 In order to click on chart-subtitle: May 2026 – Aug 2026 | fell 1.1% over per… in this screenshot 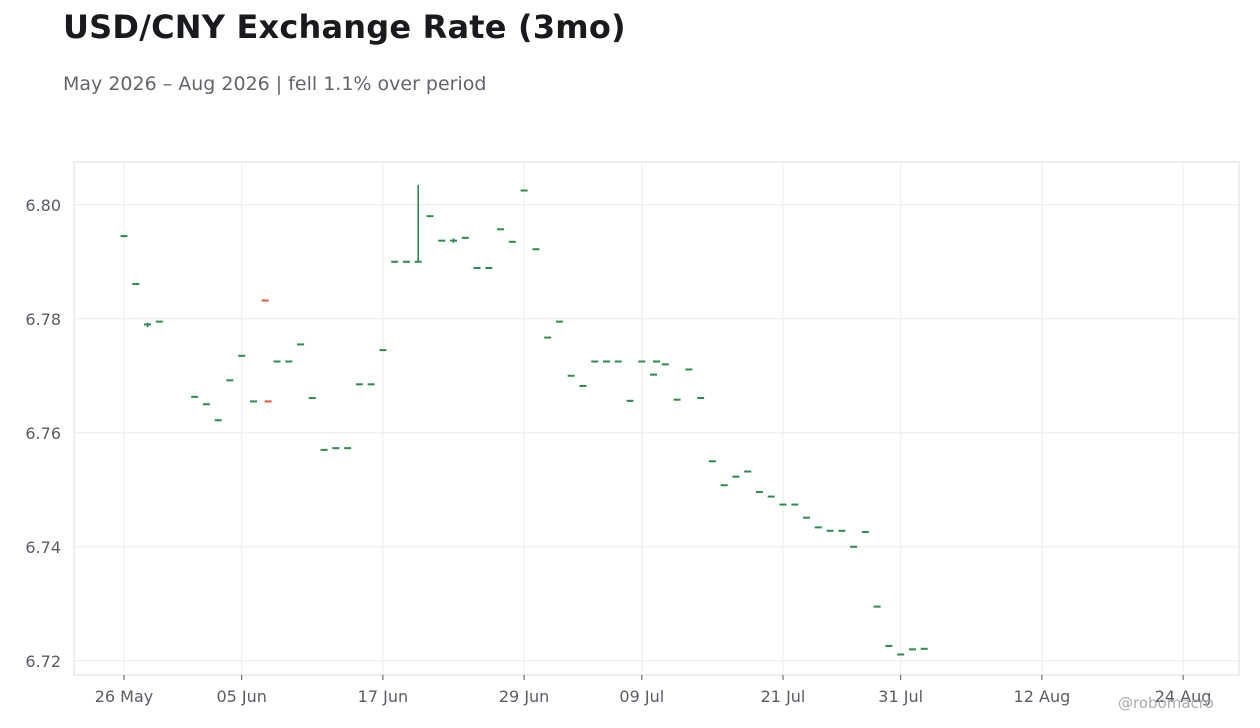, I will do `click(275, 84)`.